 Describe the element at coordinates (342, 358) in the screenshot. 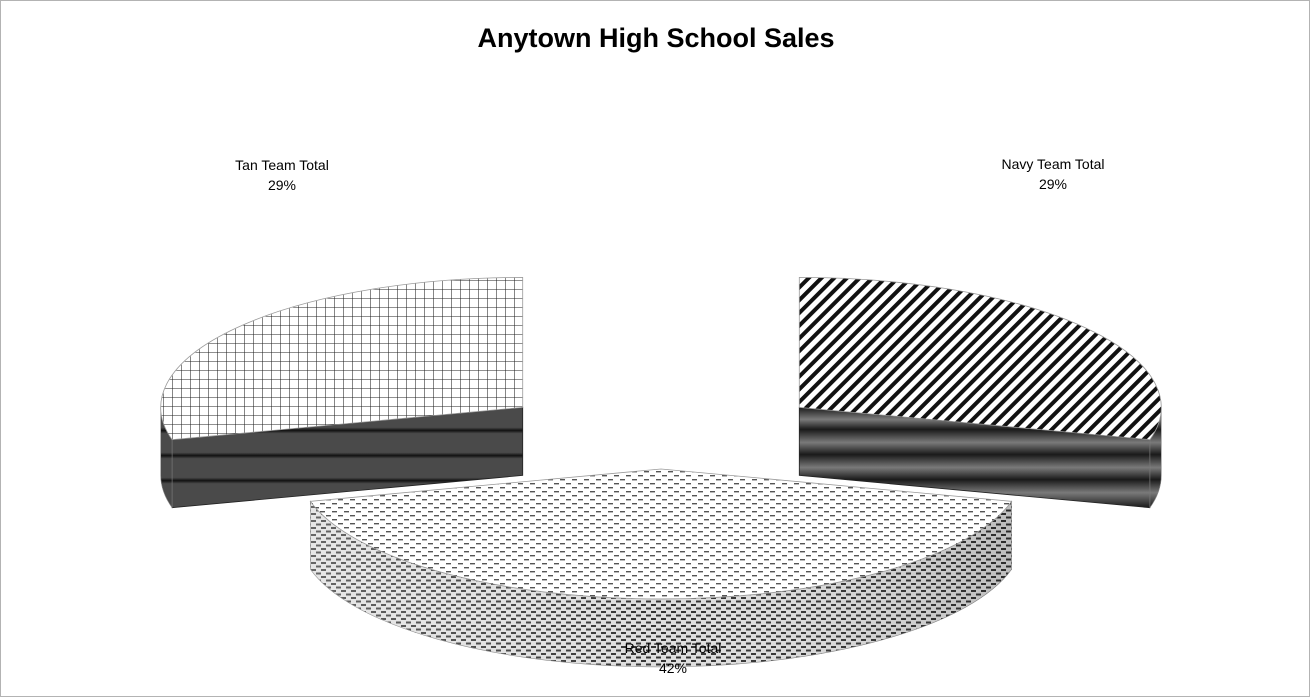

I see `pie-slice-tan-top` at that location.